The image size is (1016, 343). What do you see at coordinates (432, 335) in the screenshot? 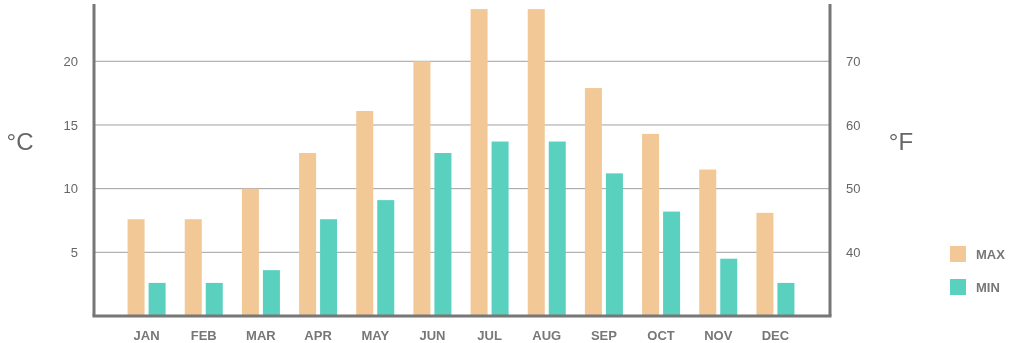
I see `x-tick-label: JUN` at bounding box center [432, 335].